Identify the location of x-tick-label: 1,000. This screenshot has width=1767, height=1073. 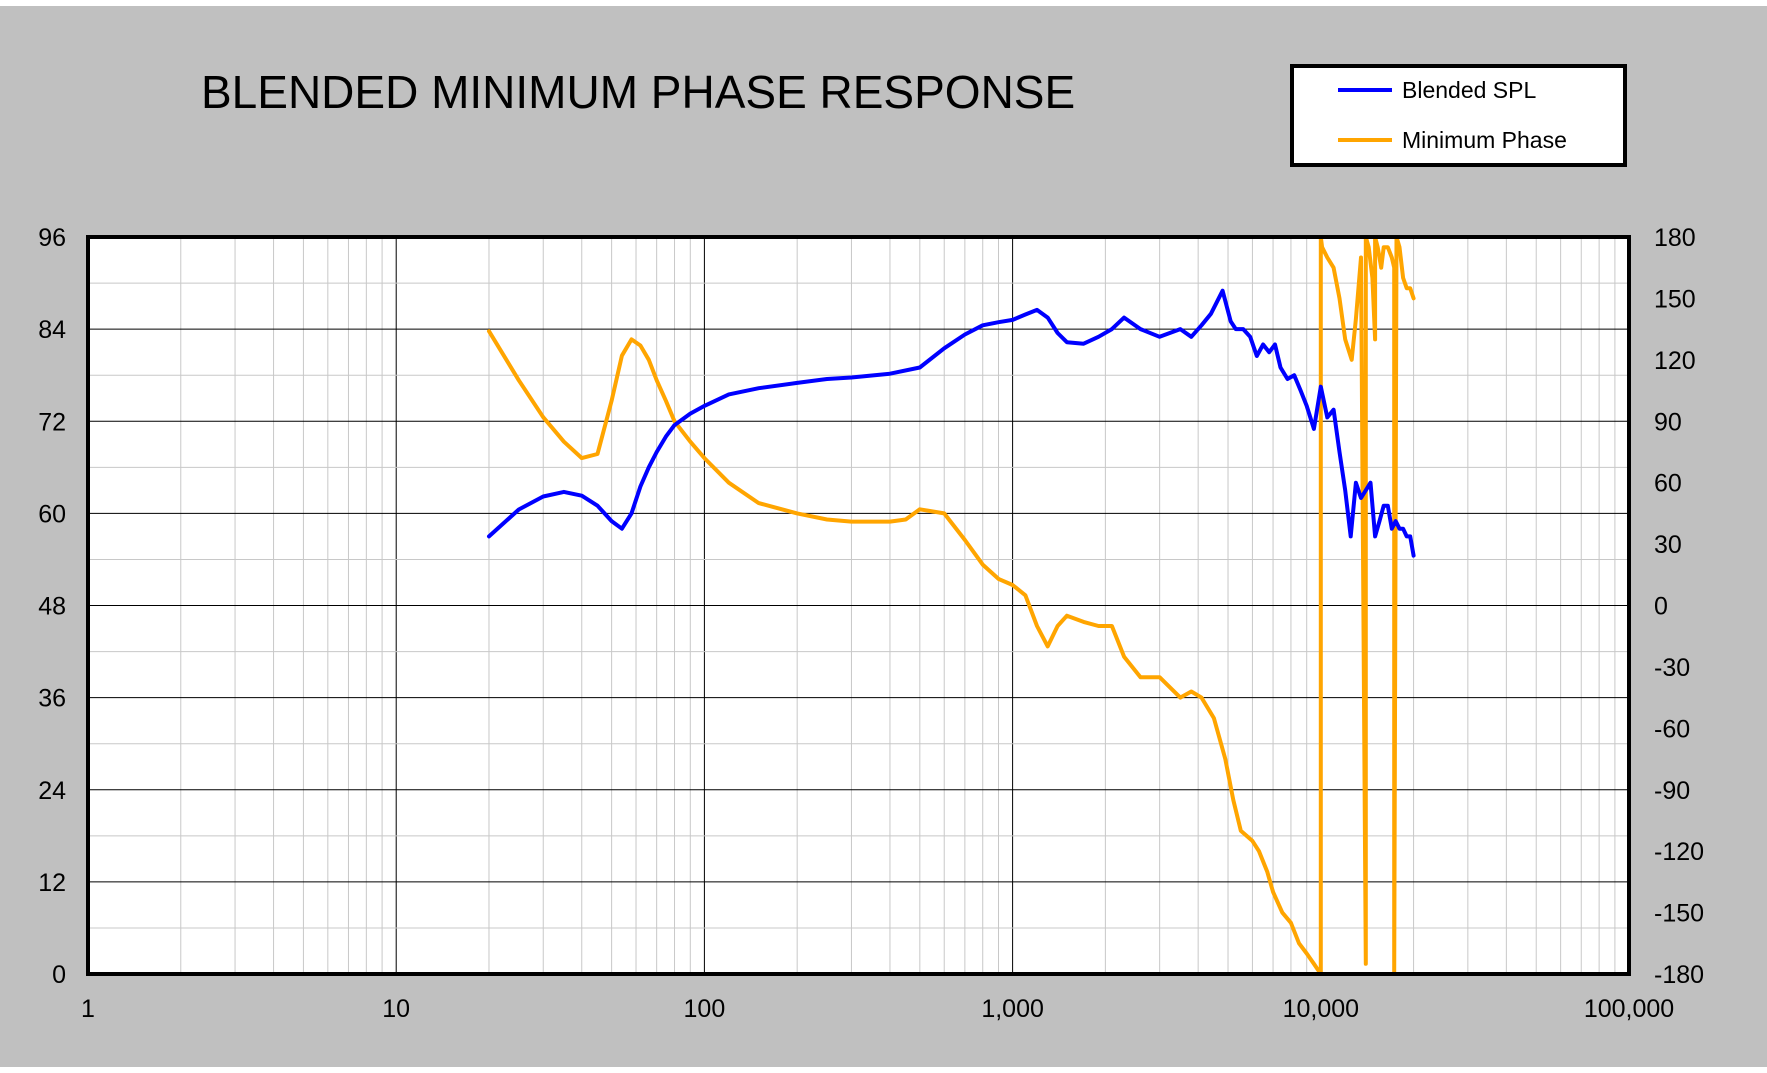
(1012, 1009).